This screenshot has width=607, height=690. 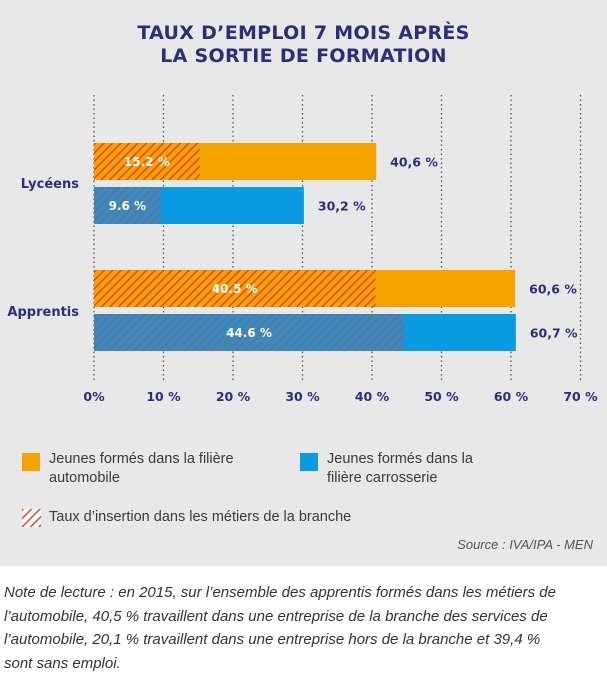 What do you see at coordinates (50, 184) in the screenshot?
I see `category-label: Lycéens` at bounding box center [50, 184].